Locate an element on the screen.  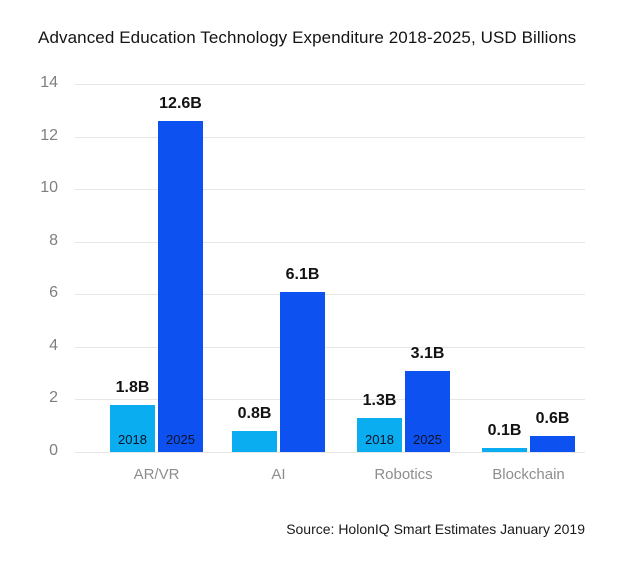
value-label-0.6B: 0.6B is located at coordinates (552, 419).